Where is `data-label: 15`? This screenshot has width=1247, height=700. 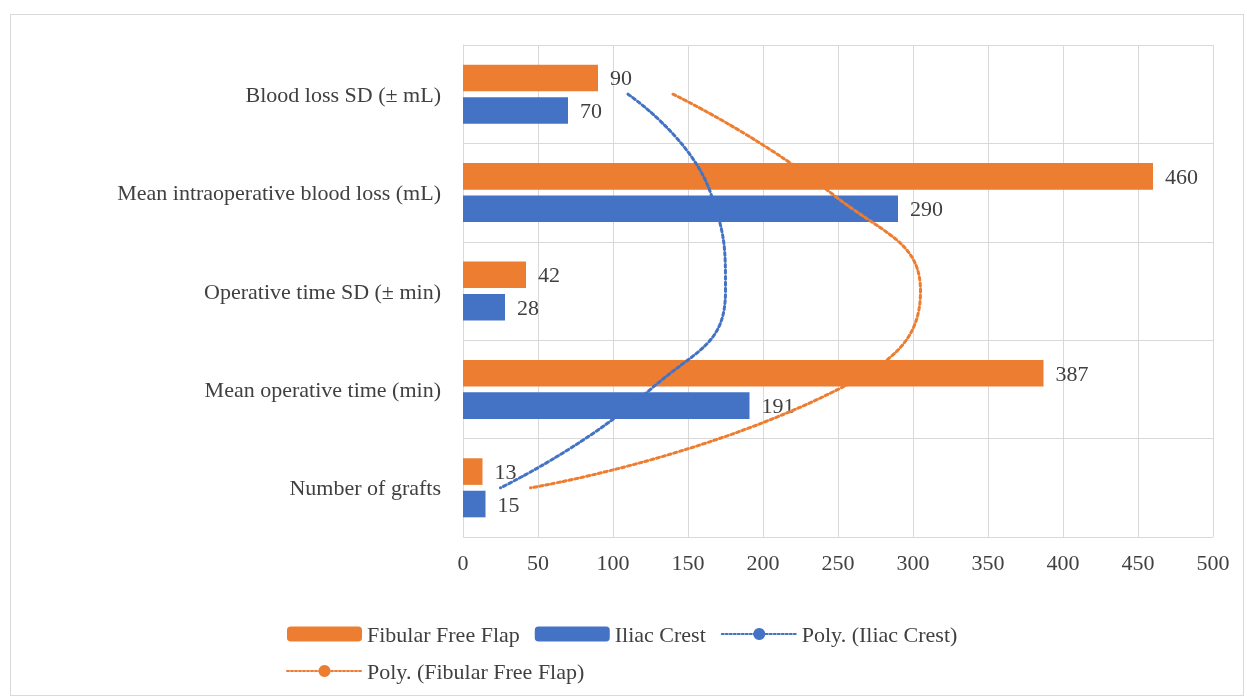 data-label: 15 is located at coordinates (508, 504).